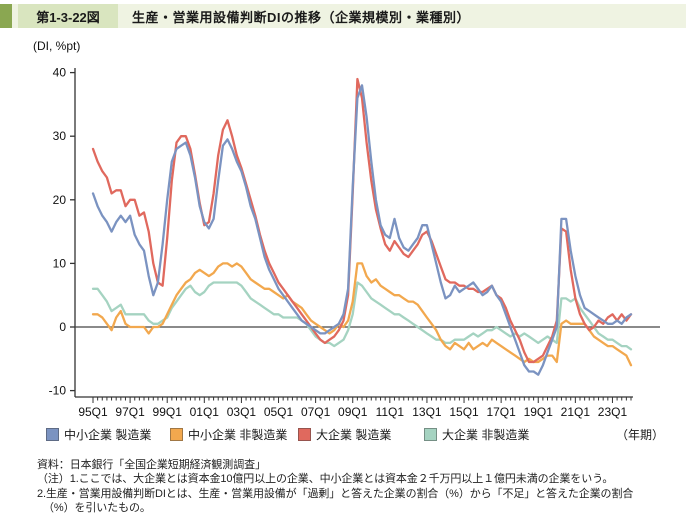  I want to click on y-tick-label: 30, so click(60, 136).